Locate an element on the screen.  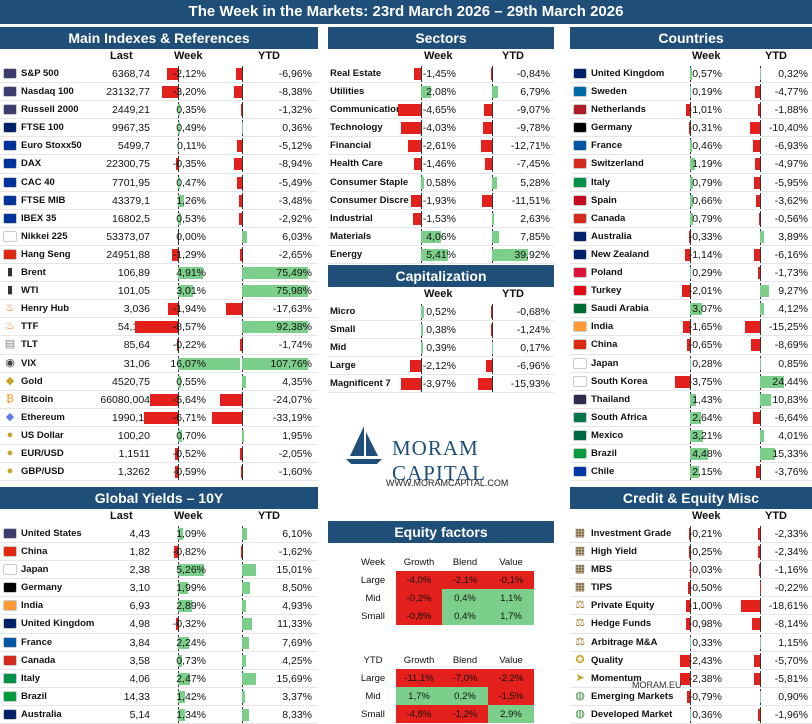
row-last: 31,06 is located at coordinates (137, 364).